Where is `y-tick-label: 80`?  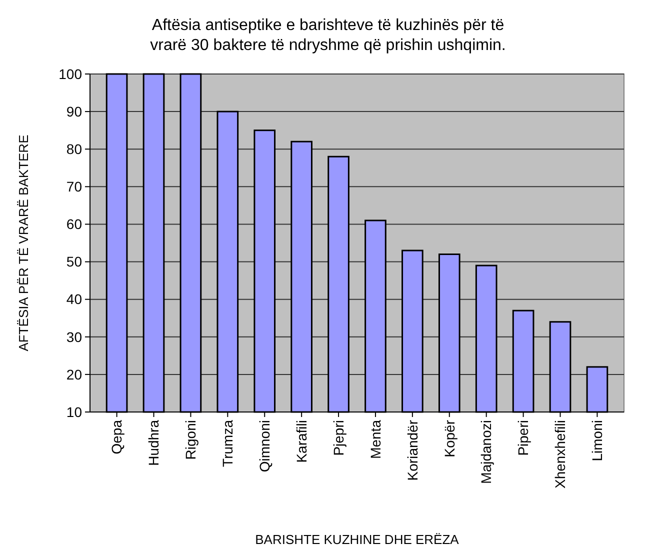 y-tick-label: 80 is located at coordinates (74, 149).